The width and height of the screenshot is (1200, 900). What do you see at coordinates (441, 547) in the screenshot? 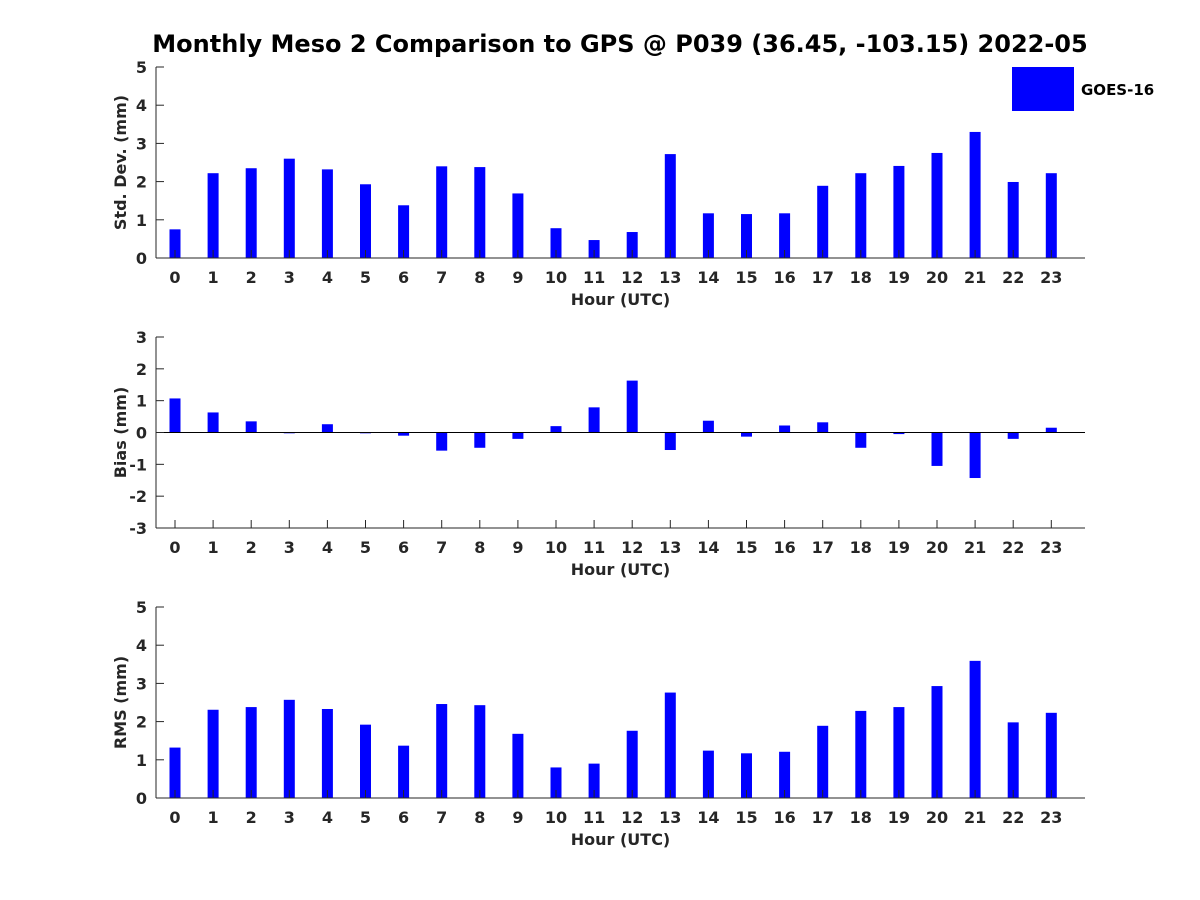
I see `bias-x-tick-label: 7` at bounding box center [441, 547].